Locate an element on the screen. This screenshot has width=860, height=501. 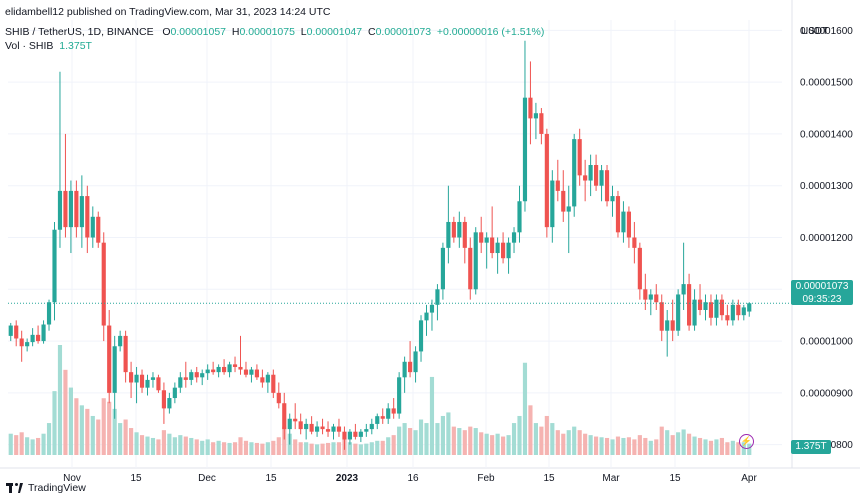
time-tick-label: 15 is located at coordinates (549, 478).